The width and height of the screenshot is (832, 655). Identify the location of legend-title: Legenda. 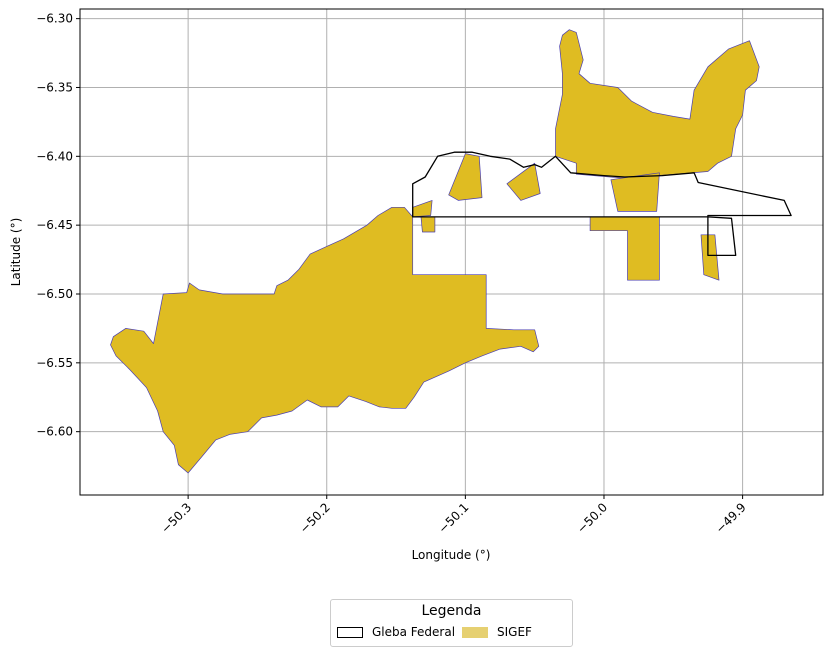
(451, 611).